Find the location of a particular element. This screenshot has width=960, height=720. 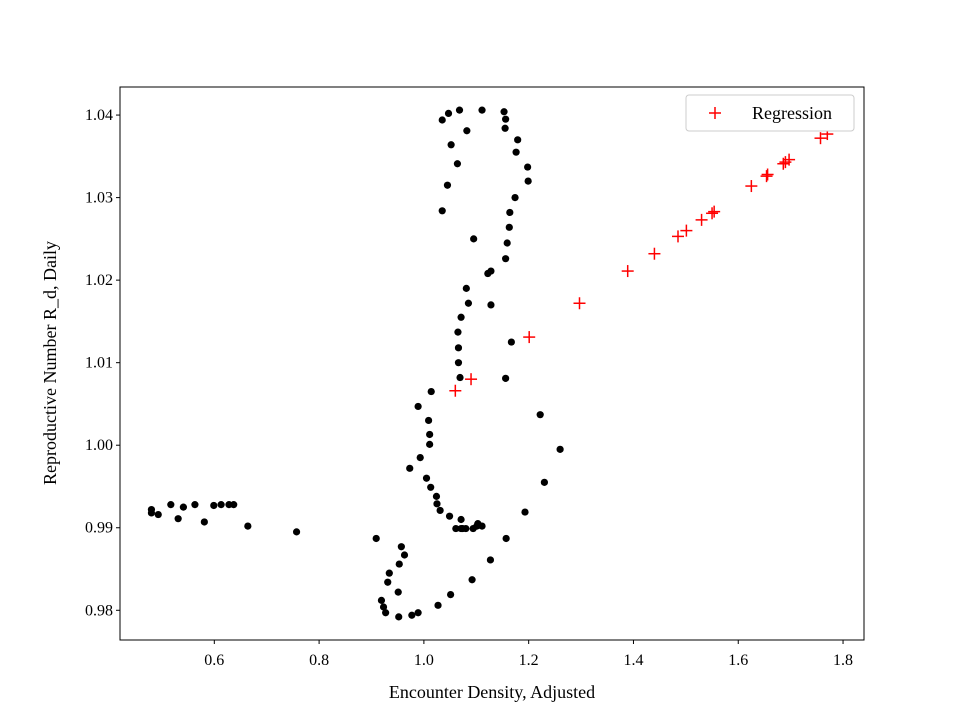

x-tick-label: 0.6 is located at coordinates (214, 660).